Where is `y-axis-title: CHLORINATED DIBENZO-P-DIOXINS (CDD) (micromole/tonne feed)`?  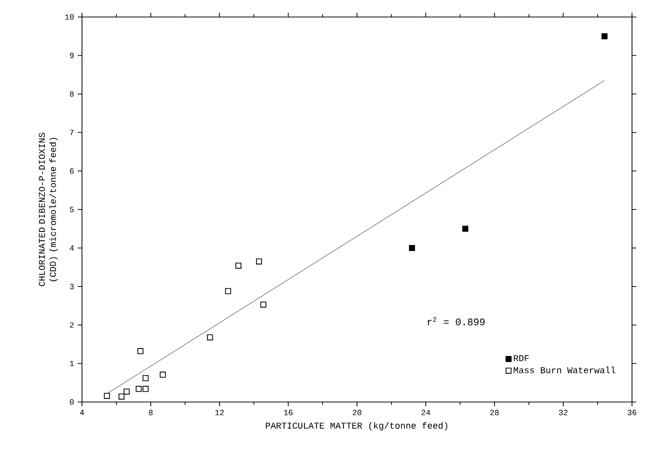
y-axis-title: CHLORINATED DIBENZO-P-DIOXINS (CDD) (micromole/tonne feed) is located at coordinates (48, 209).